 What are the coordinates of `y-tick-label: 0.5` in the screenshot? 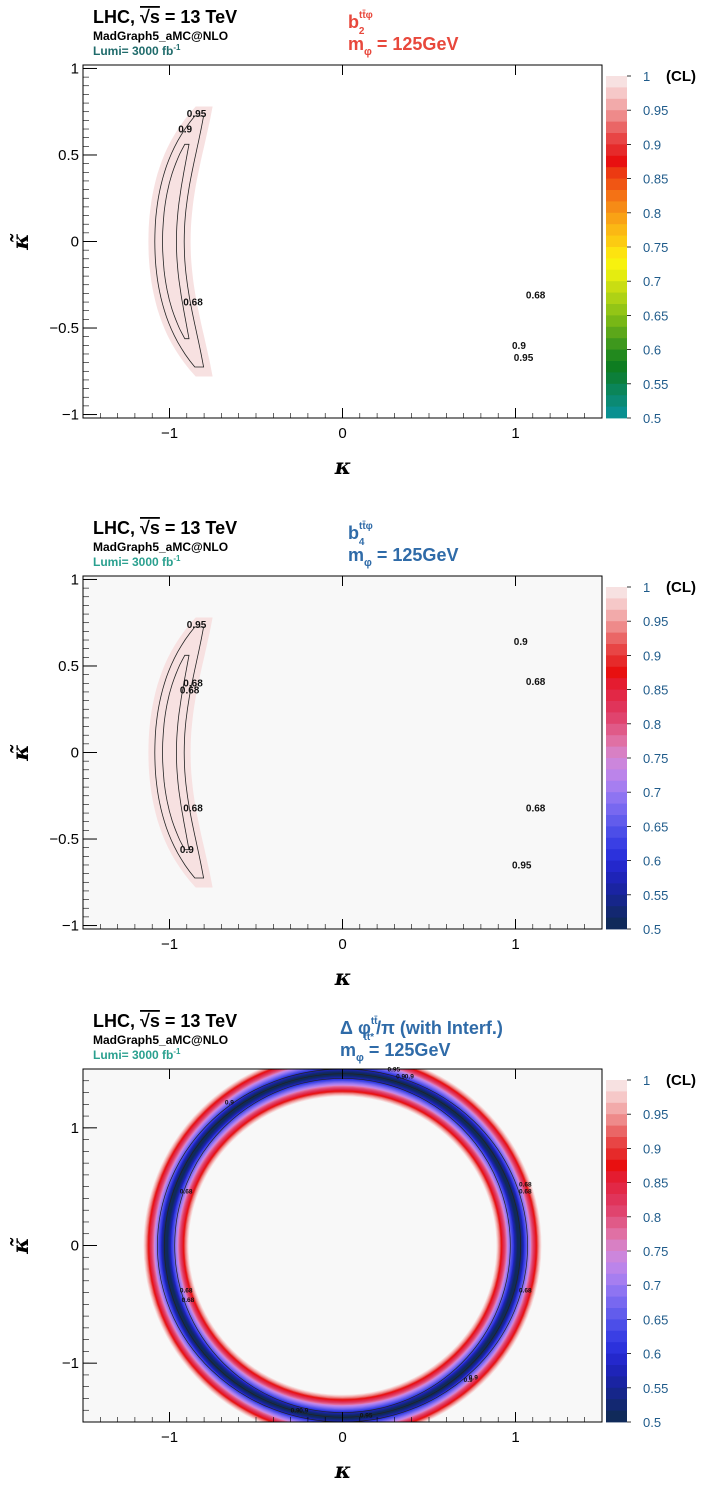 It's located at (68, 666).